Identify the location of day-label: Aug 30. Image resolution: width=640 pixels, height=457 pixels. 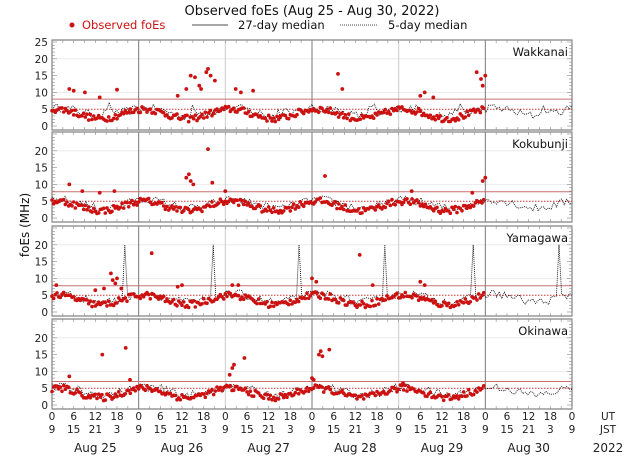
(528, 448).